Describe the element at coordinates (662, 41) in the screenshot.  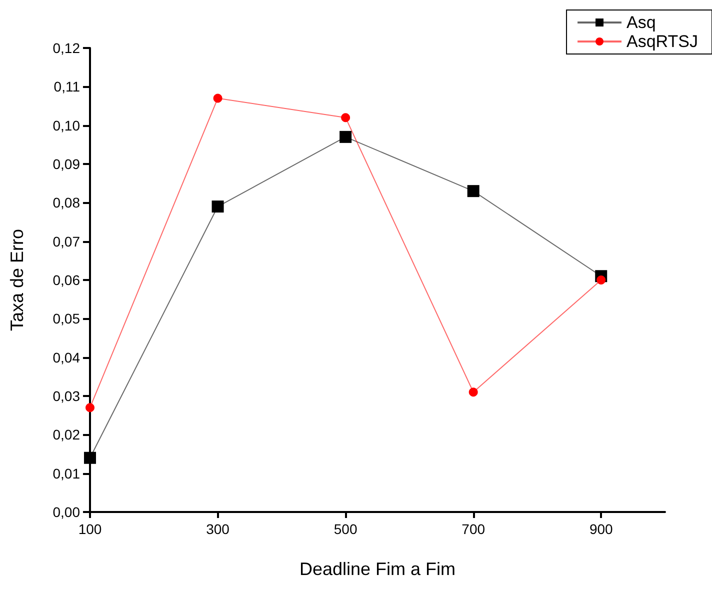
I see `legend-label: AsqRTSJ` at that location.